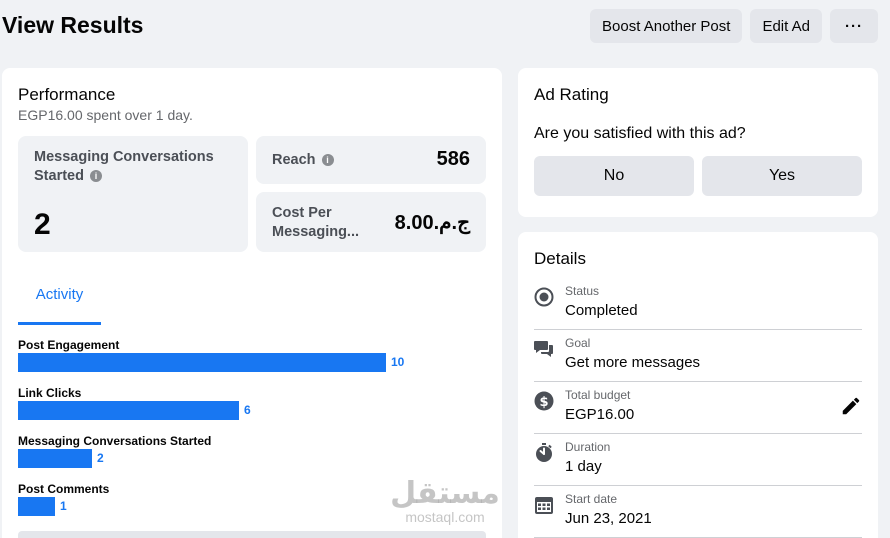 The height and width of the screenshot is (538, 890). What do you see at coordinates (601, 310) in the screenshot?
I see `detail-value: Completed` at bounding box center [601, 310].